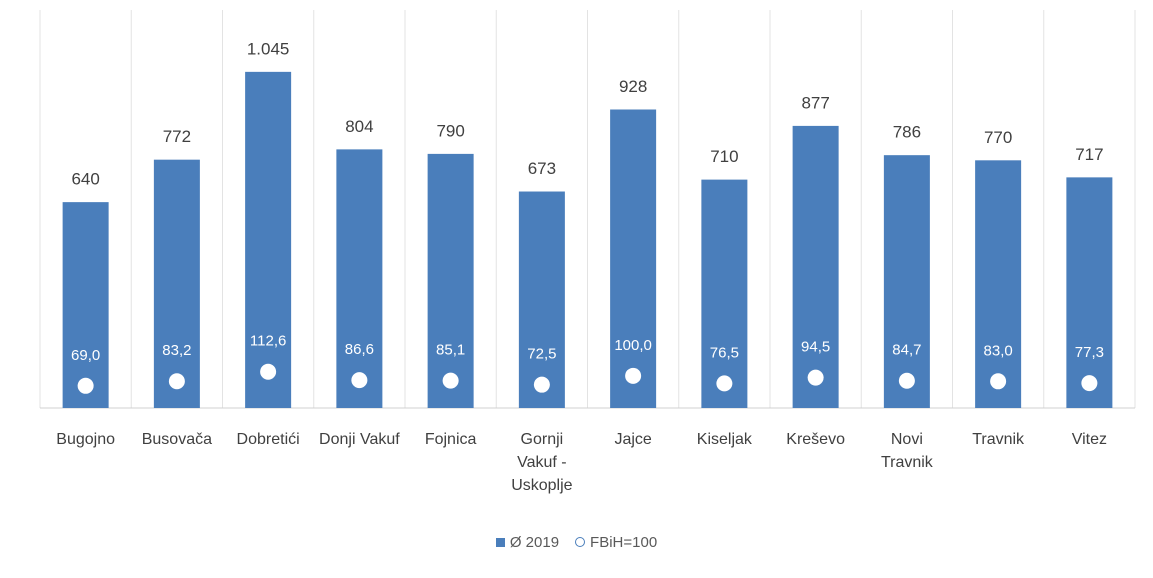 The image size is (1153, 578). What do you see at coordinates (176, 350) in the screenshot?
I see `index-label: 83,2` at bounding box center [176, 350].